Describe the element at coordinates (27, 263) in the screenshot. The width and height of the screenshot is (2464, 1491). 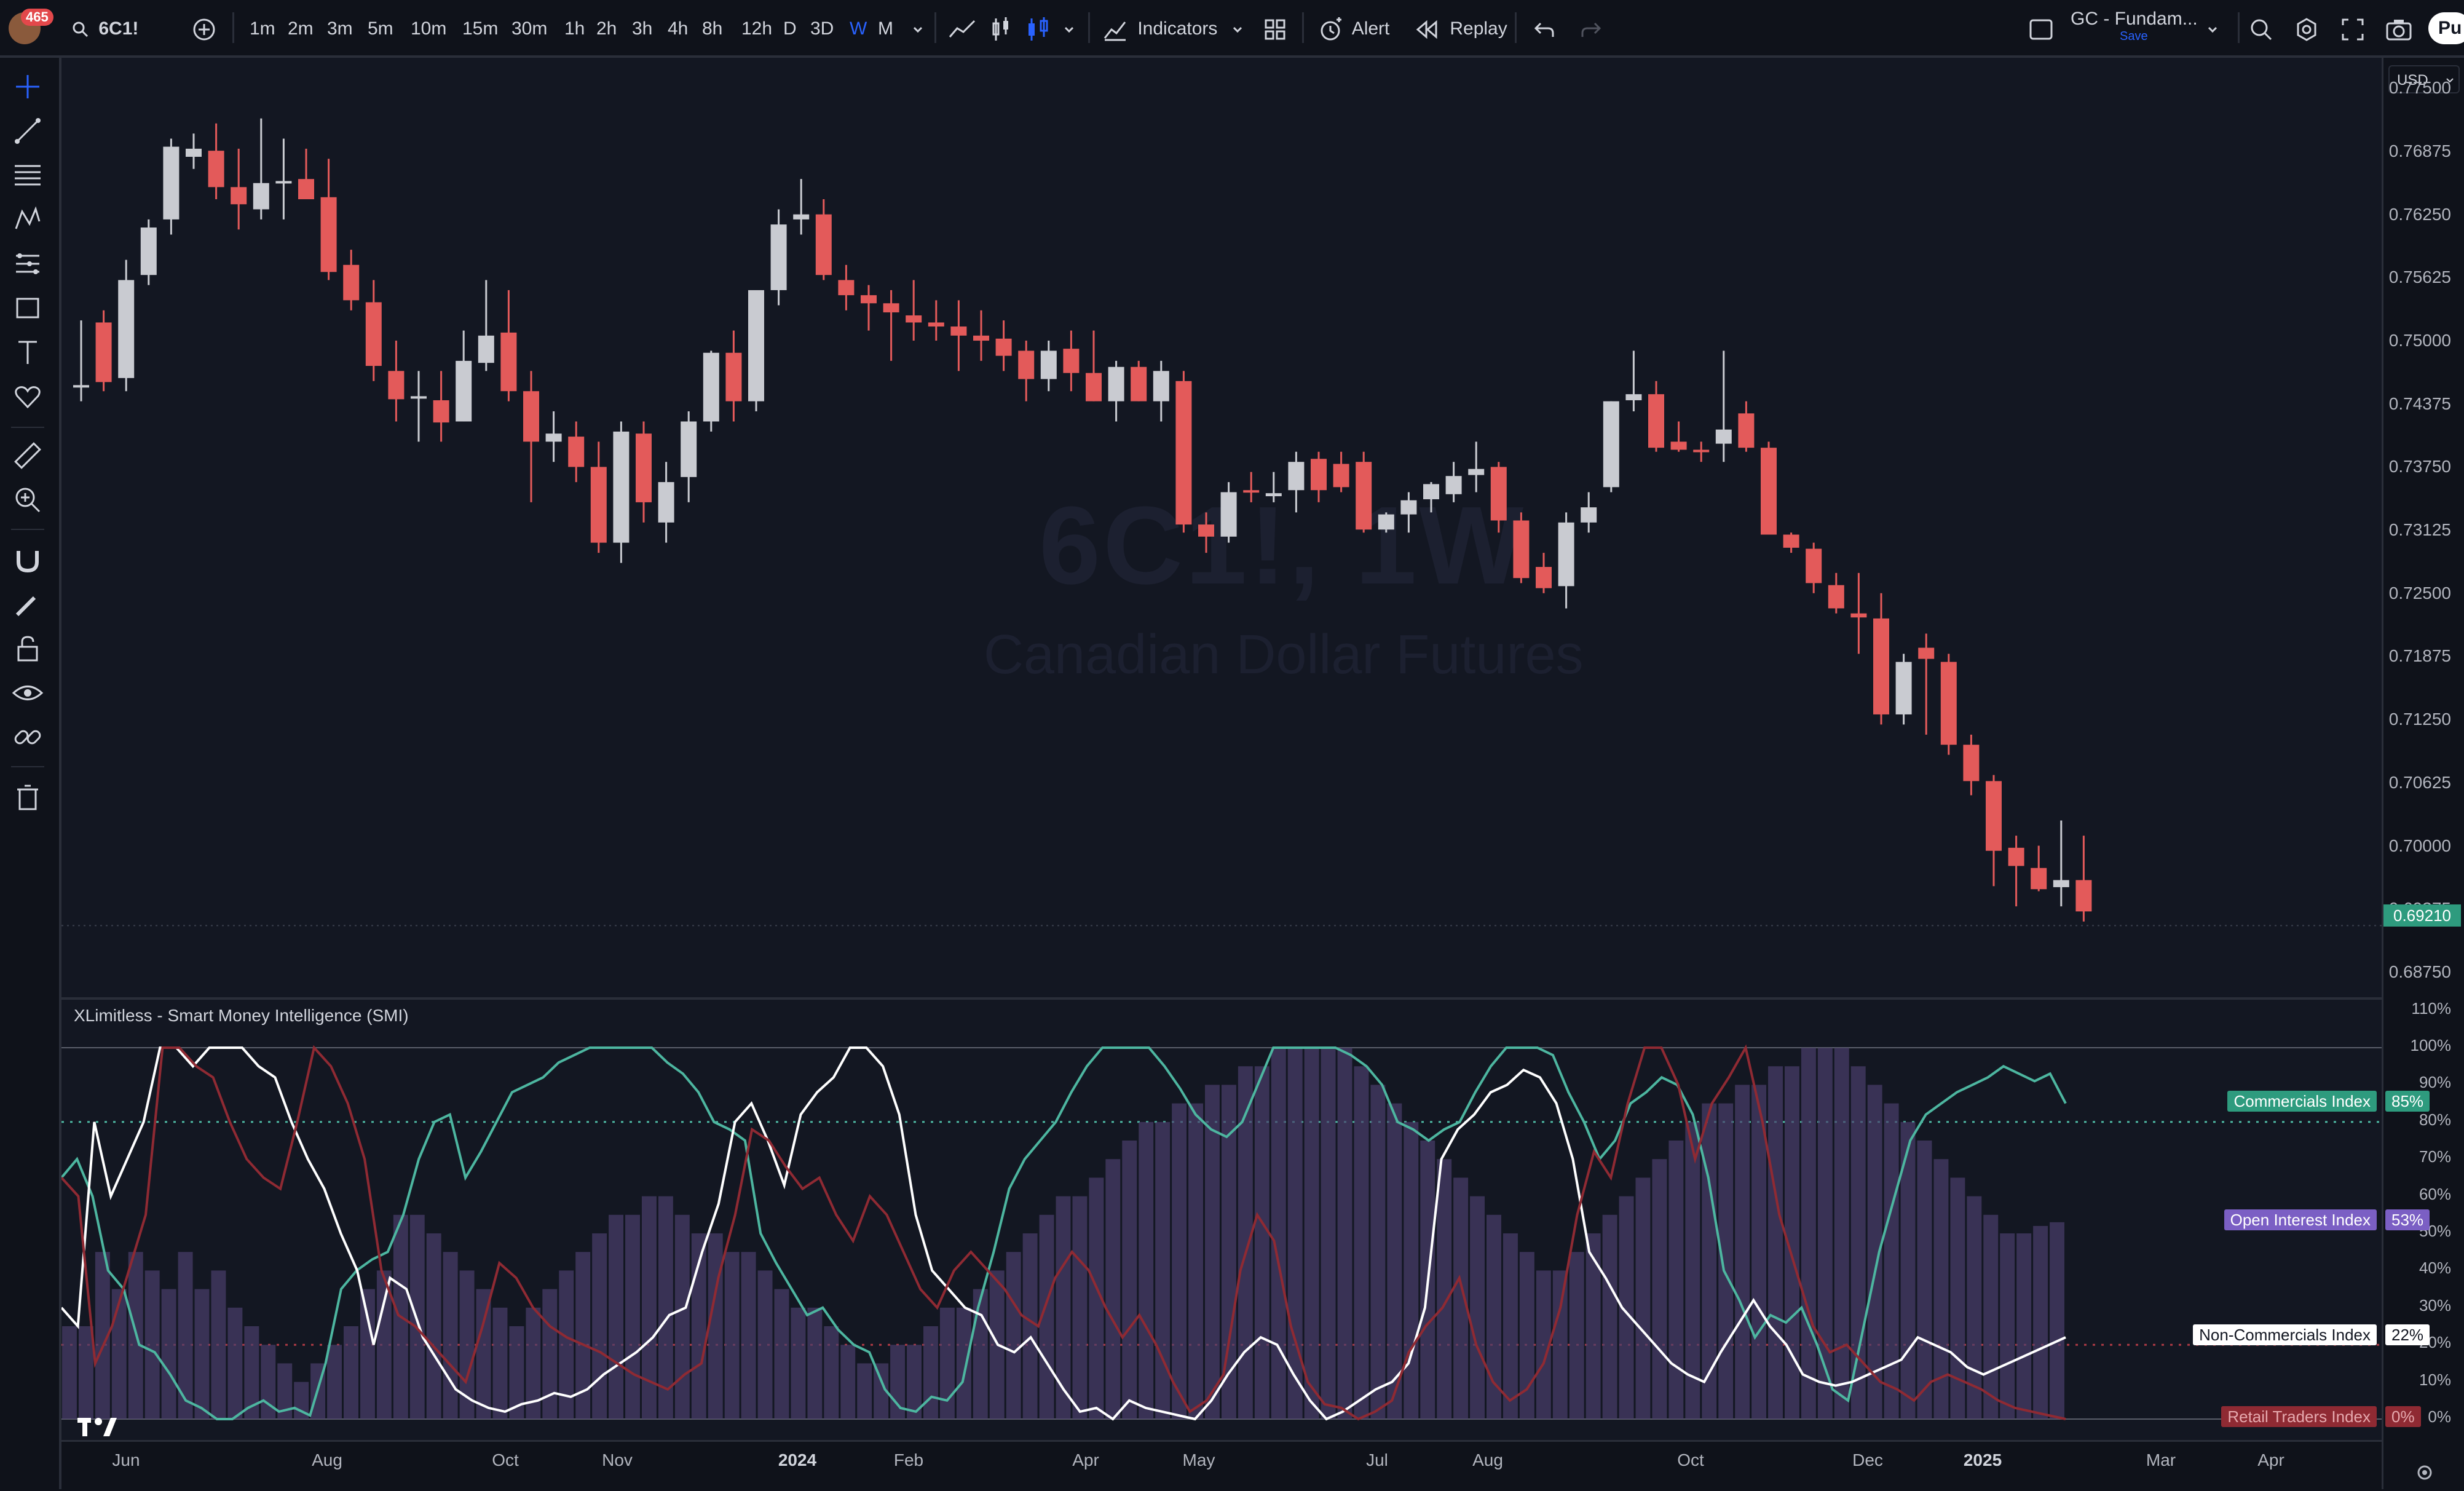
I see `prediction-tool` at that location.